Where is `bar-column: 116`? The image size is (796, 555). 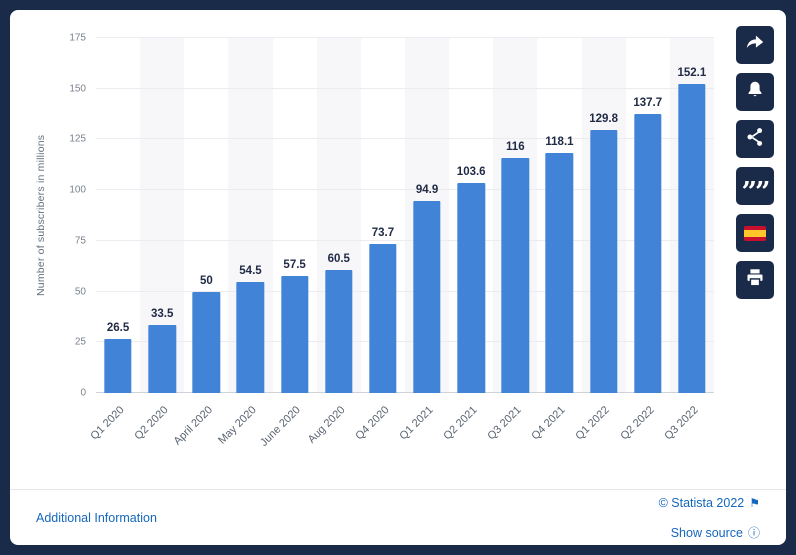
bar-column: 116 is located at coordinates (515, 215).